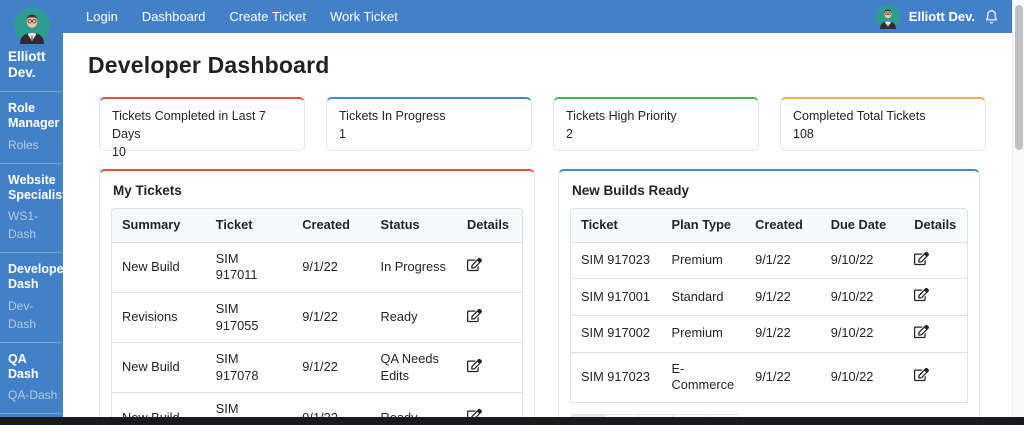 Image resolution: width=1024 pixels, height=425 pixels. I want to click on table-row: SIM 917023 Premium 9/1/22 9/10/22, so click(769, 261).